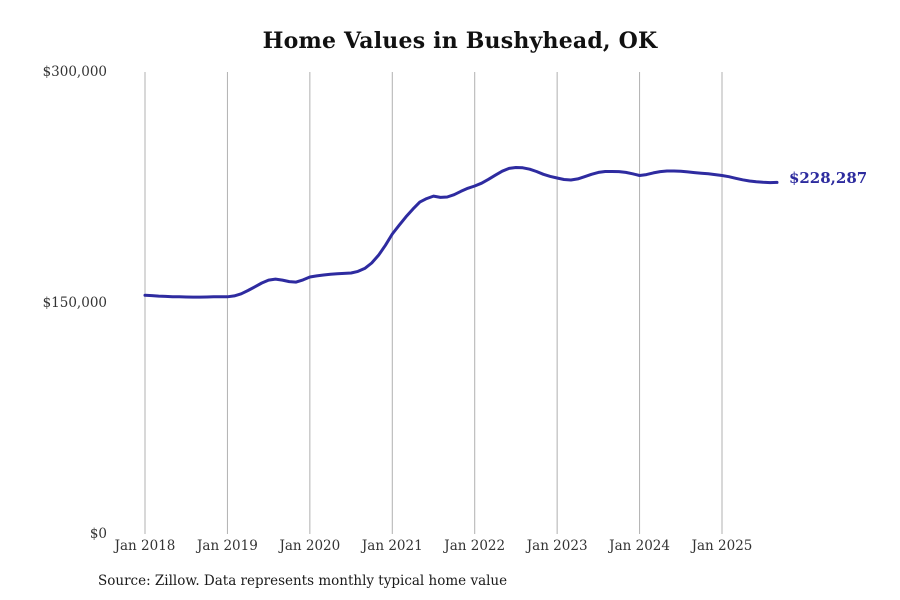  I want to click on x-tick-label: Jan 2024, so click(639, 546).